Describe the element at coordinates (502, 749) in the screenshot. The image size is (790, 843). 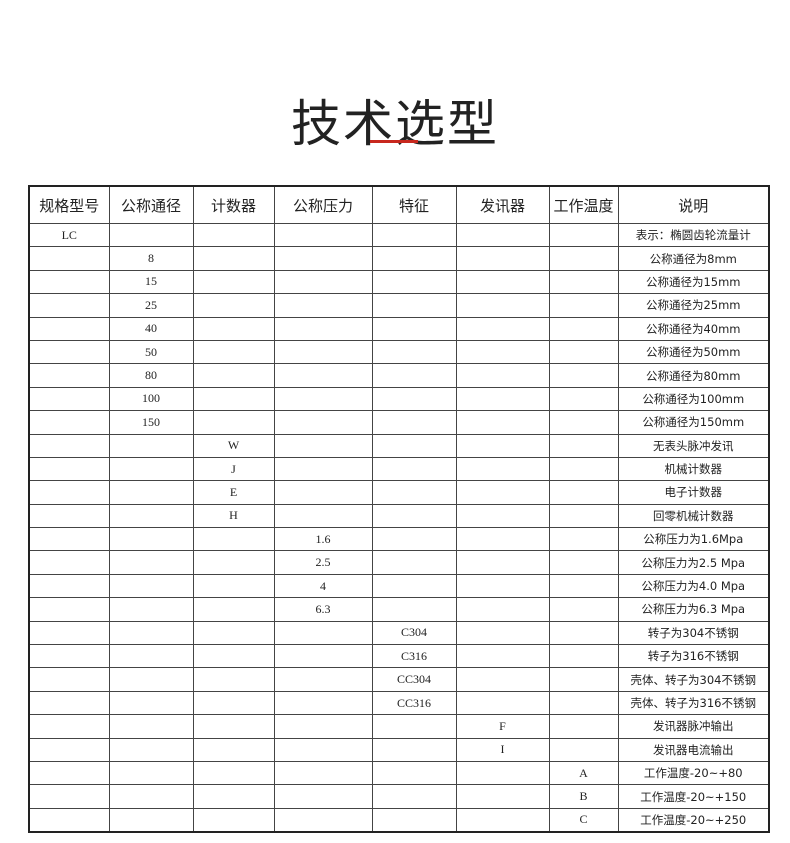
I see `cell-transmitter: I` at that location.